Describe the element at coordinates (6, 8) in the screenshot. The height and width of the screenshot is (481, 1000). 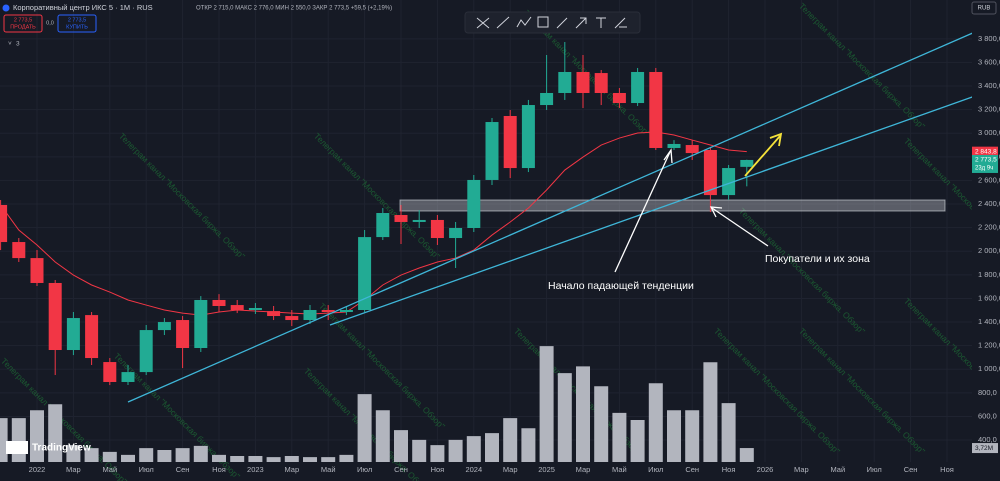
I see `symbol-icon` at that location.